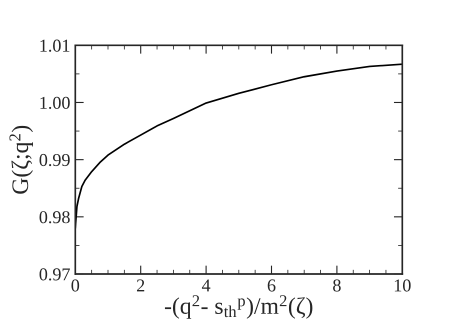 This screenshot has width=463, height=327. Describe the element at coordinates (55, 160) in the screenshot. I see `y-tick-label: 0.99` at that location.